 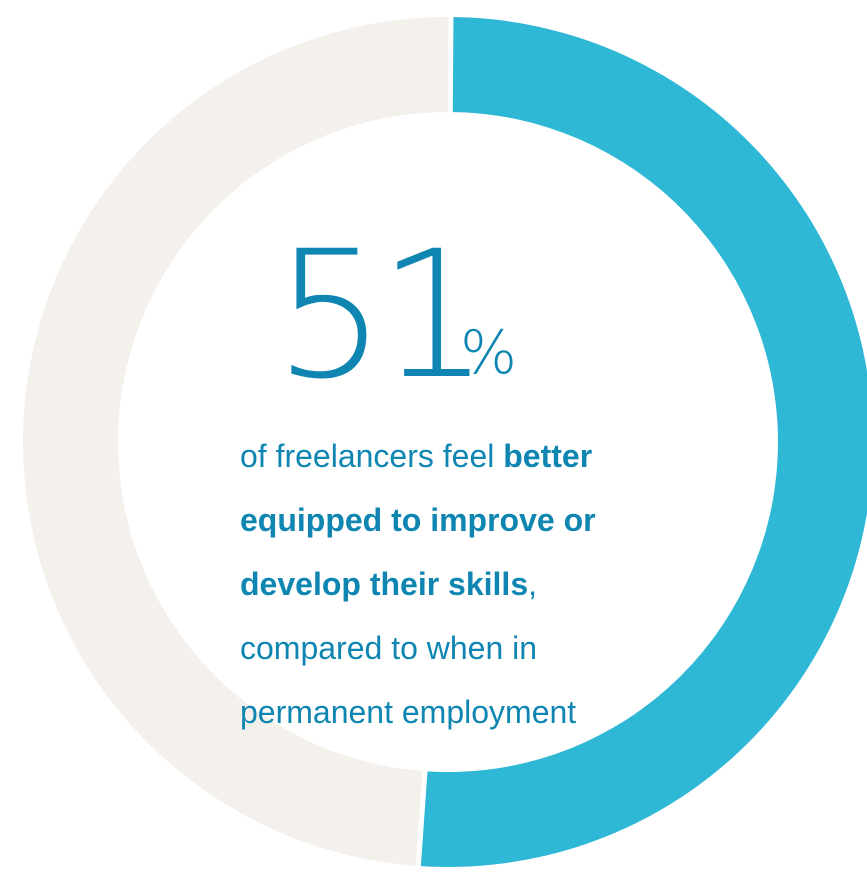 I want to click on description-emphasis-2: equipped to improve or, so click(x=418, y=520).